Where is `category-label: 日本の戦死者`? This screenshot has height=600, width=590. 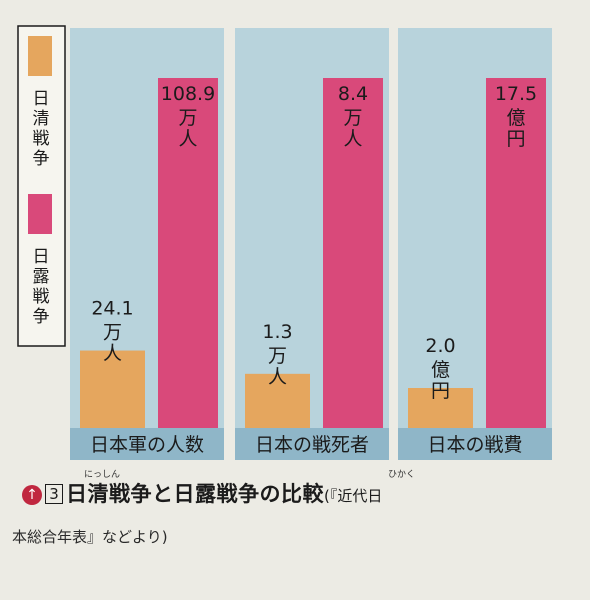 category-label: 日本の戦死者 is located at coordinates (312, 445).